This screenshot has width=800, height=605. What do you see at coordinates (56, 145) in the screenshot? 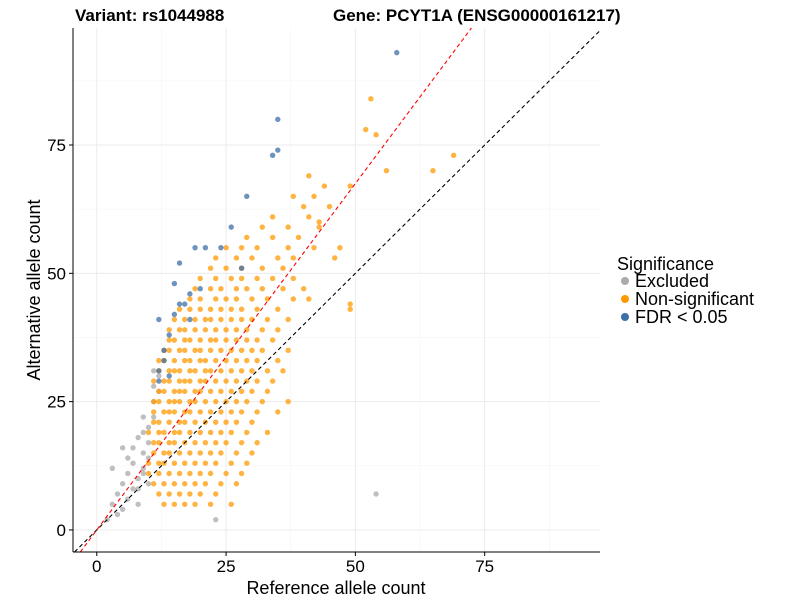
I see `y-tick-label: 75` at bounding box center [56, 145].